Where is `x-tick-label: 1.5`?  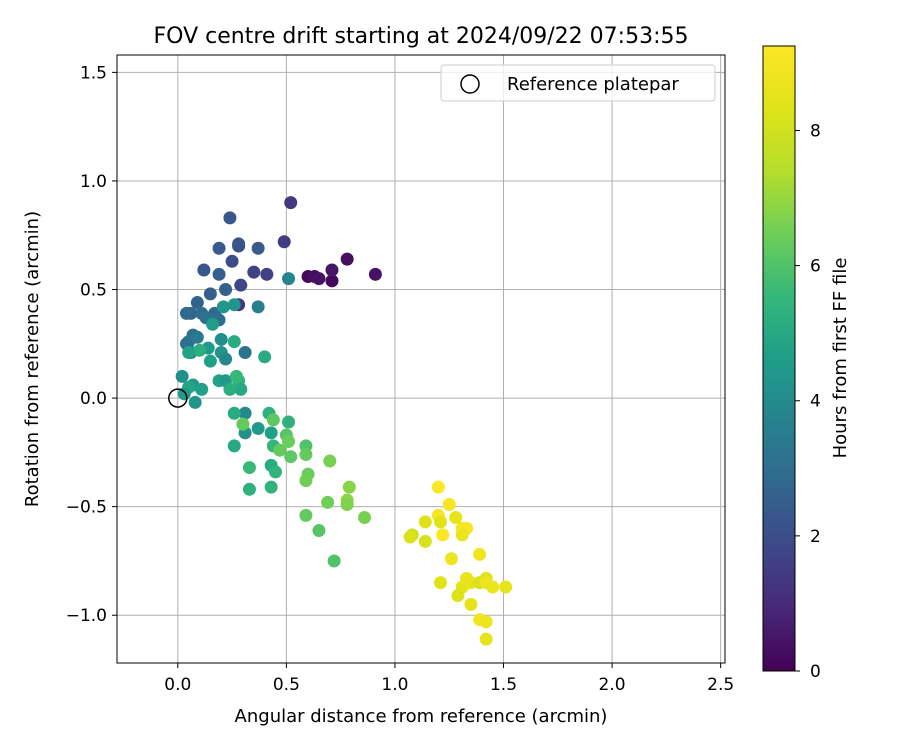 x-tick-label: 1.5 is located at coordinates (503, 685).